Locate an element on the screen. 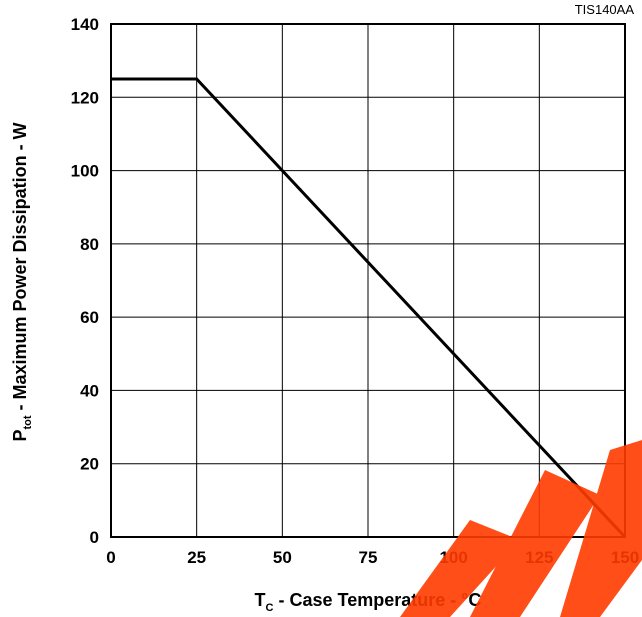 The width and height of the screenshot is (642, 617). y-tick-label: 0 is located at coordinates (94, 537).